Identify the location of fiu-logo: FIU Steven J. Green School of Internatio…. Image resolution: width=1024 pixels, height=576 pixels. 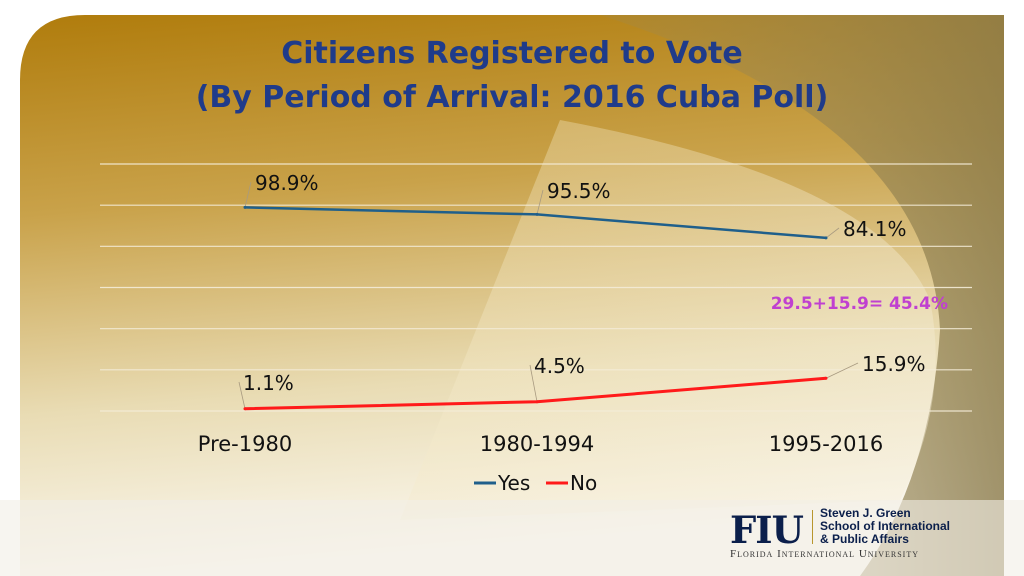
(844, 536).